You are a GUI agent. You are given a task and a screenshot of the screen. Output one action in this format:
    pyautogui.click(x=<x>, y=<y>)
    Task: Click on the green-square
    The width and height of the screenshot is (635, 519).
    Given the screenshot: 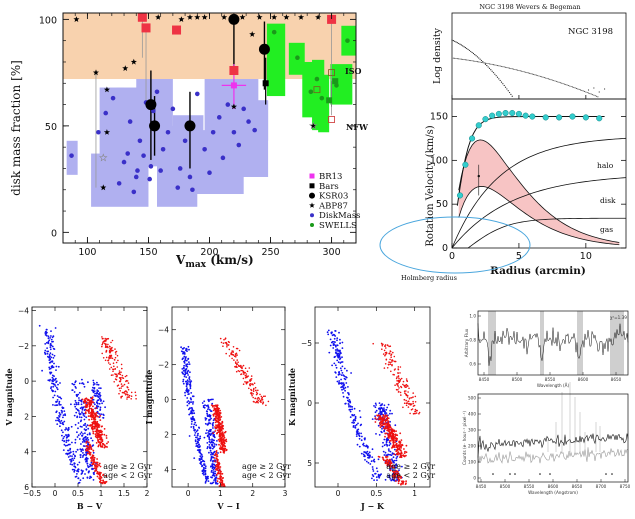 What is the action you would take?
    pyautogui.click(x=335, y=81)
    